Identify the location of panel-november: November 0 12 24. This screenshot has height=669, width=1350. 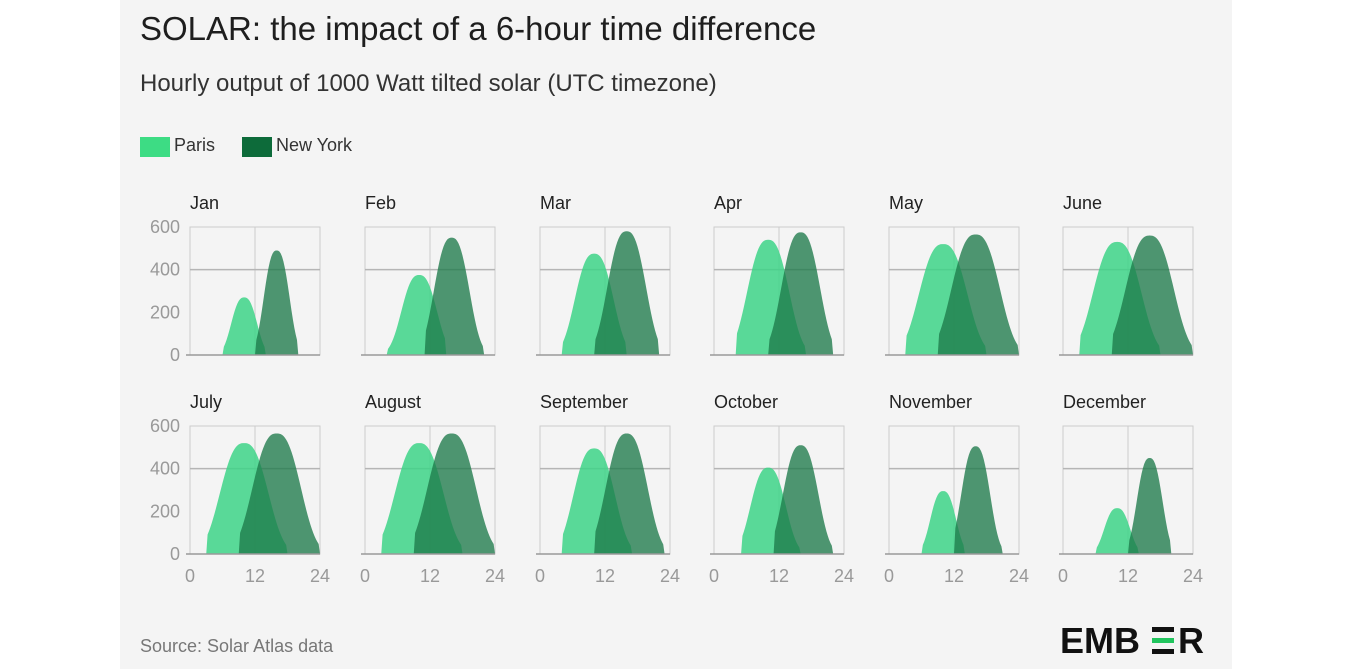
(956, 489).